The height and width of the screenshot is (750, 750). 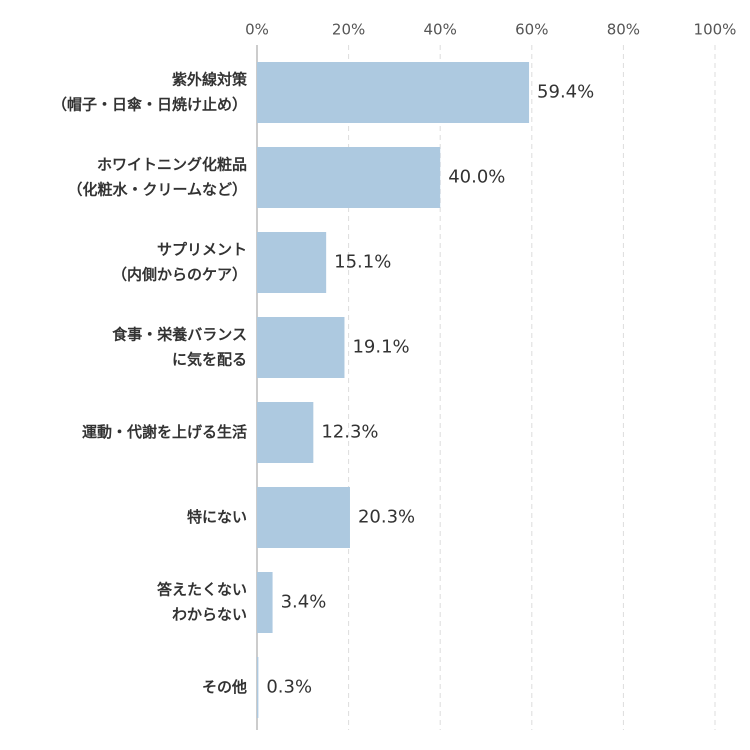 I want to click on y-tick-label: （帽子・日傘・日焼け止め）, so click(x=149, y=105).